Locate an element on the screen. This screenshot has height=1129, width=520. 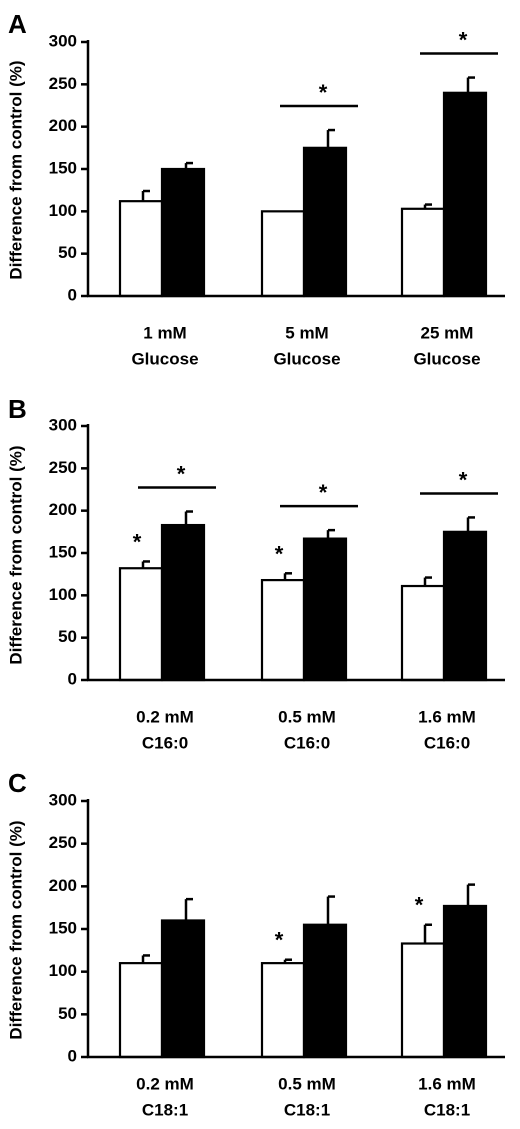
panel-letter: C is located at coordinates (17, 783).